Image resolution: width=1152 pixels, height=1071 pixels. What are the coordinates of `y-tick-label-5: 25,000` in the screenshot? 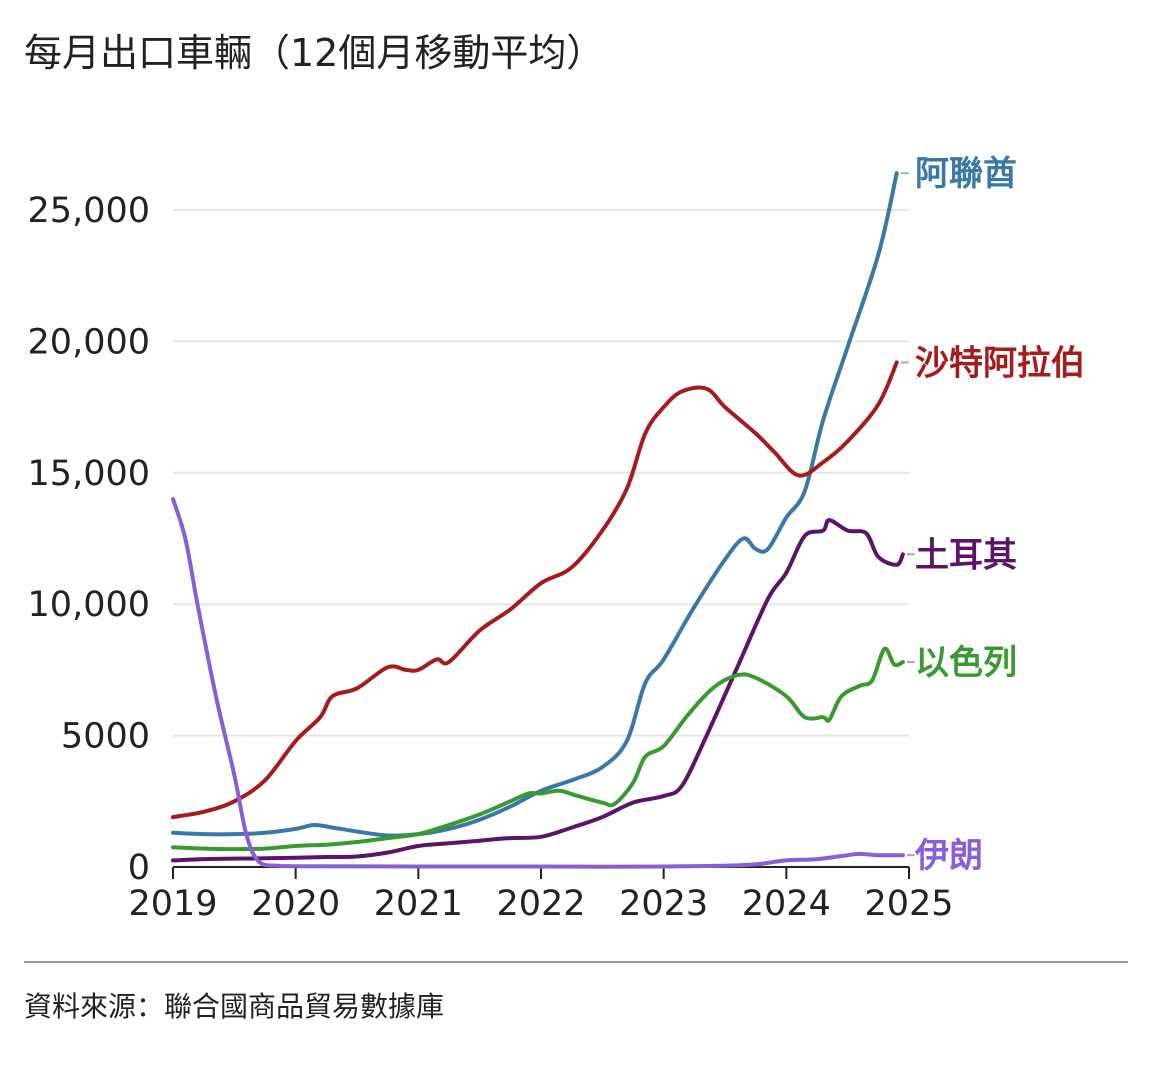 It's located at (89, 211).